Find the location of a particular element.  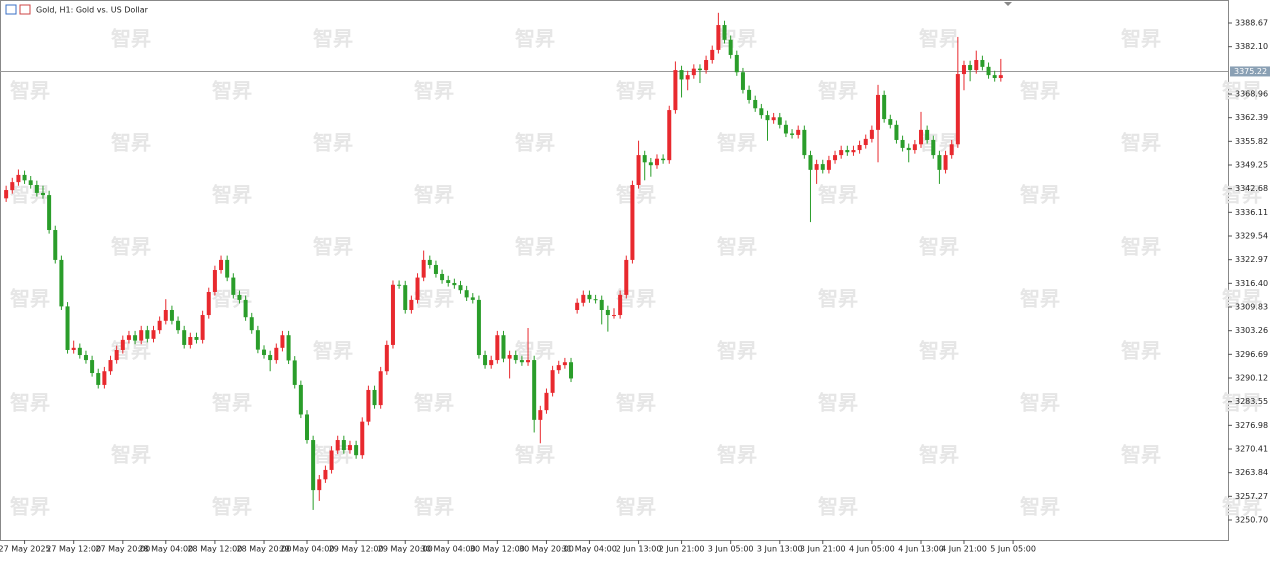

y-tick-label: 3336.11 is located at coordinates (1251, 212).